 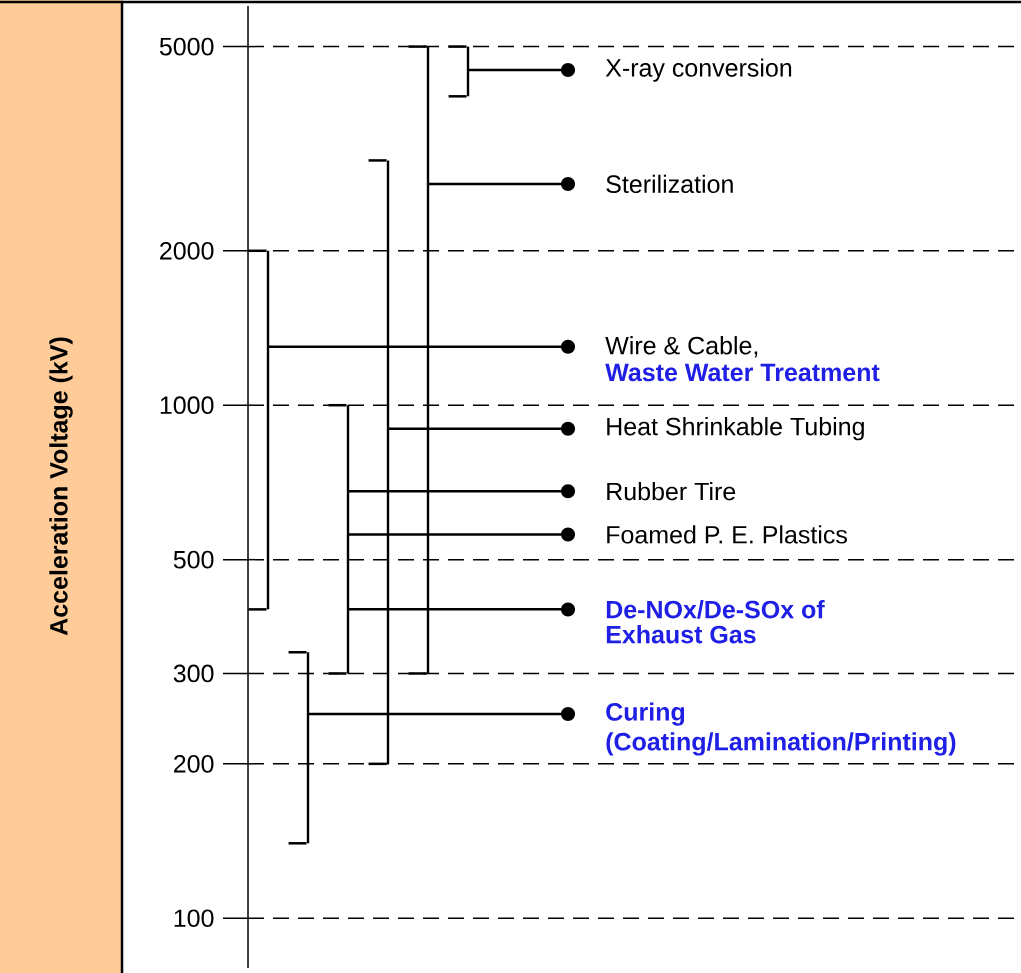 What do you see at coordinates (193, 559) in the screenshot?
I see `y-tick-label: 500` at bounding box center [193, 559].